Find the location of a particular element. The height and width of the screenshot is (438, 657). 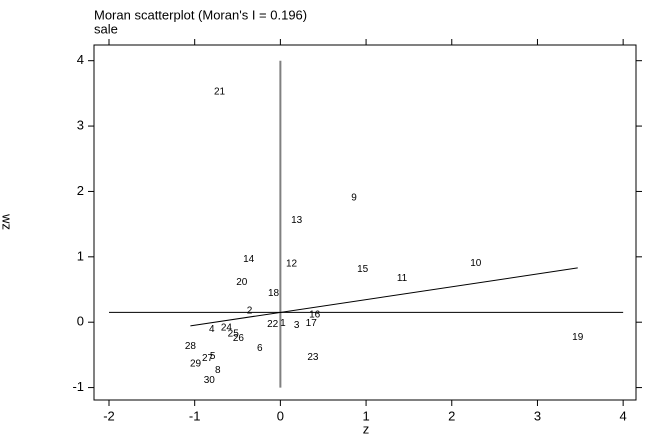

y-axis-label: wz is located at coordinates (7, 221).